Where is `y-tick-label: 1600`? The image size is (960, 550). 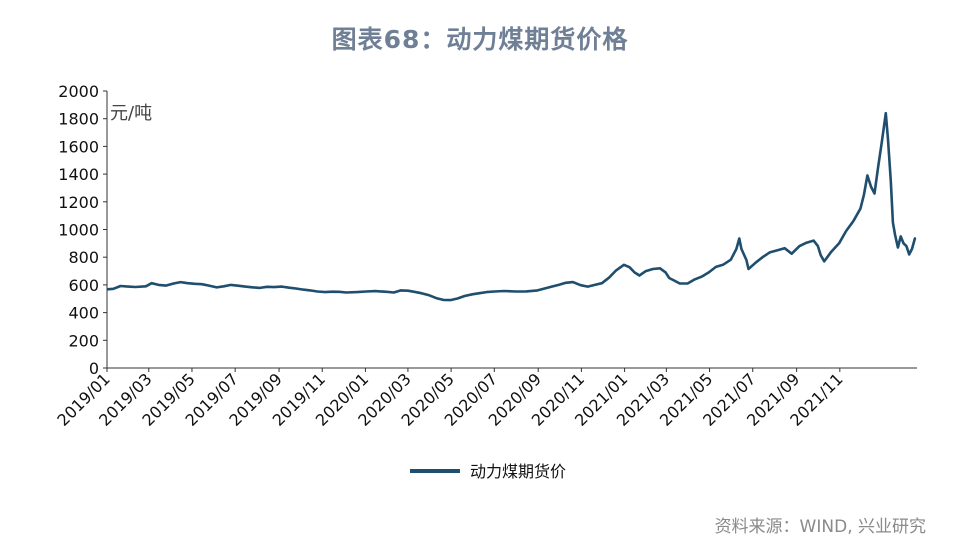
y-tick-label: 1600 is located at coordinates (78, 146).